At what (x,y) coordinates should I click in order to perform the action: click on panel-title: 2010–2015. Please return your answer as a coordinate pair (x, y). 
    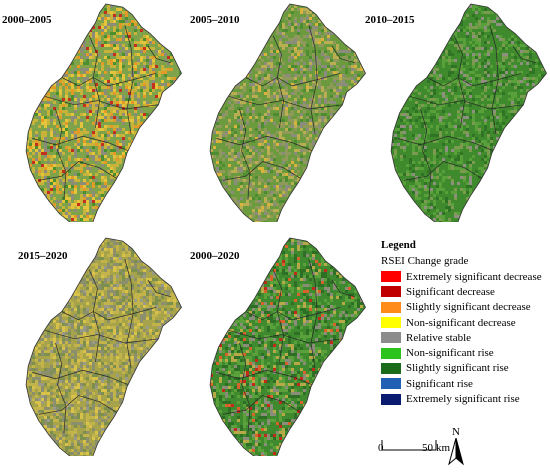
    Looking at the image, I should click on (390, 20).